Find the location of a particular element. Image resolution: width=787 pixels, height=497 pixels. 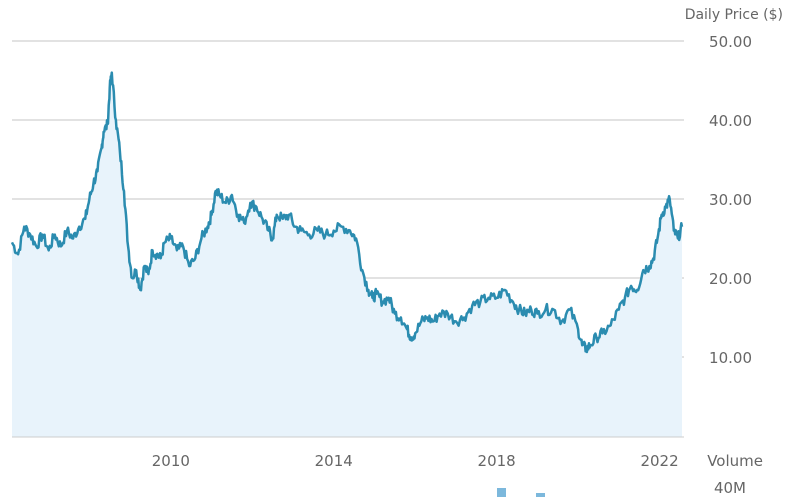

volume-bars is located at coordinates (521, 492).